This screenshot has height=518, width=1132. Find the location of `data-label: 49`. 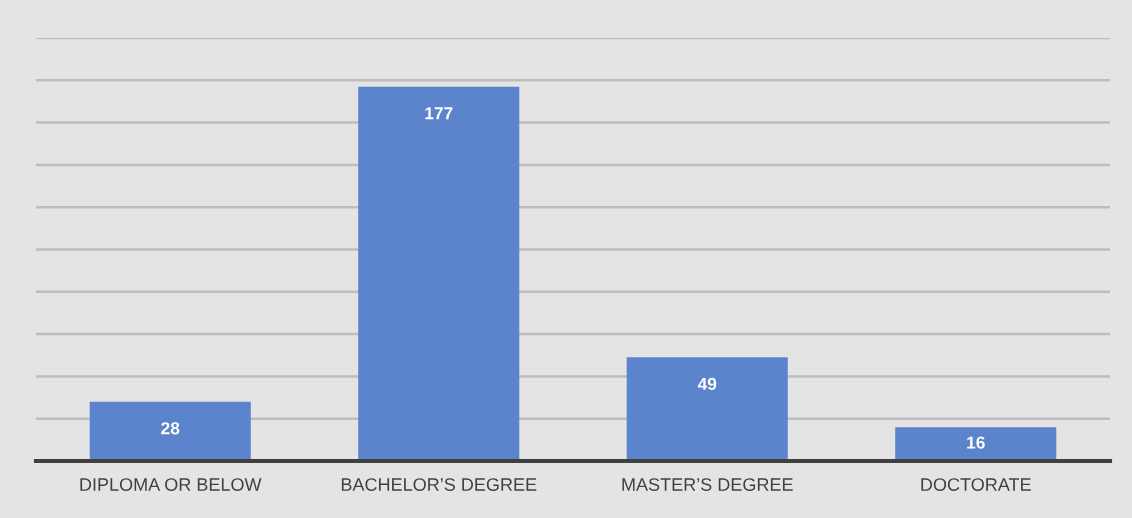

data-label: 49 is located at coordinates (707, 384).